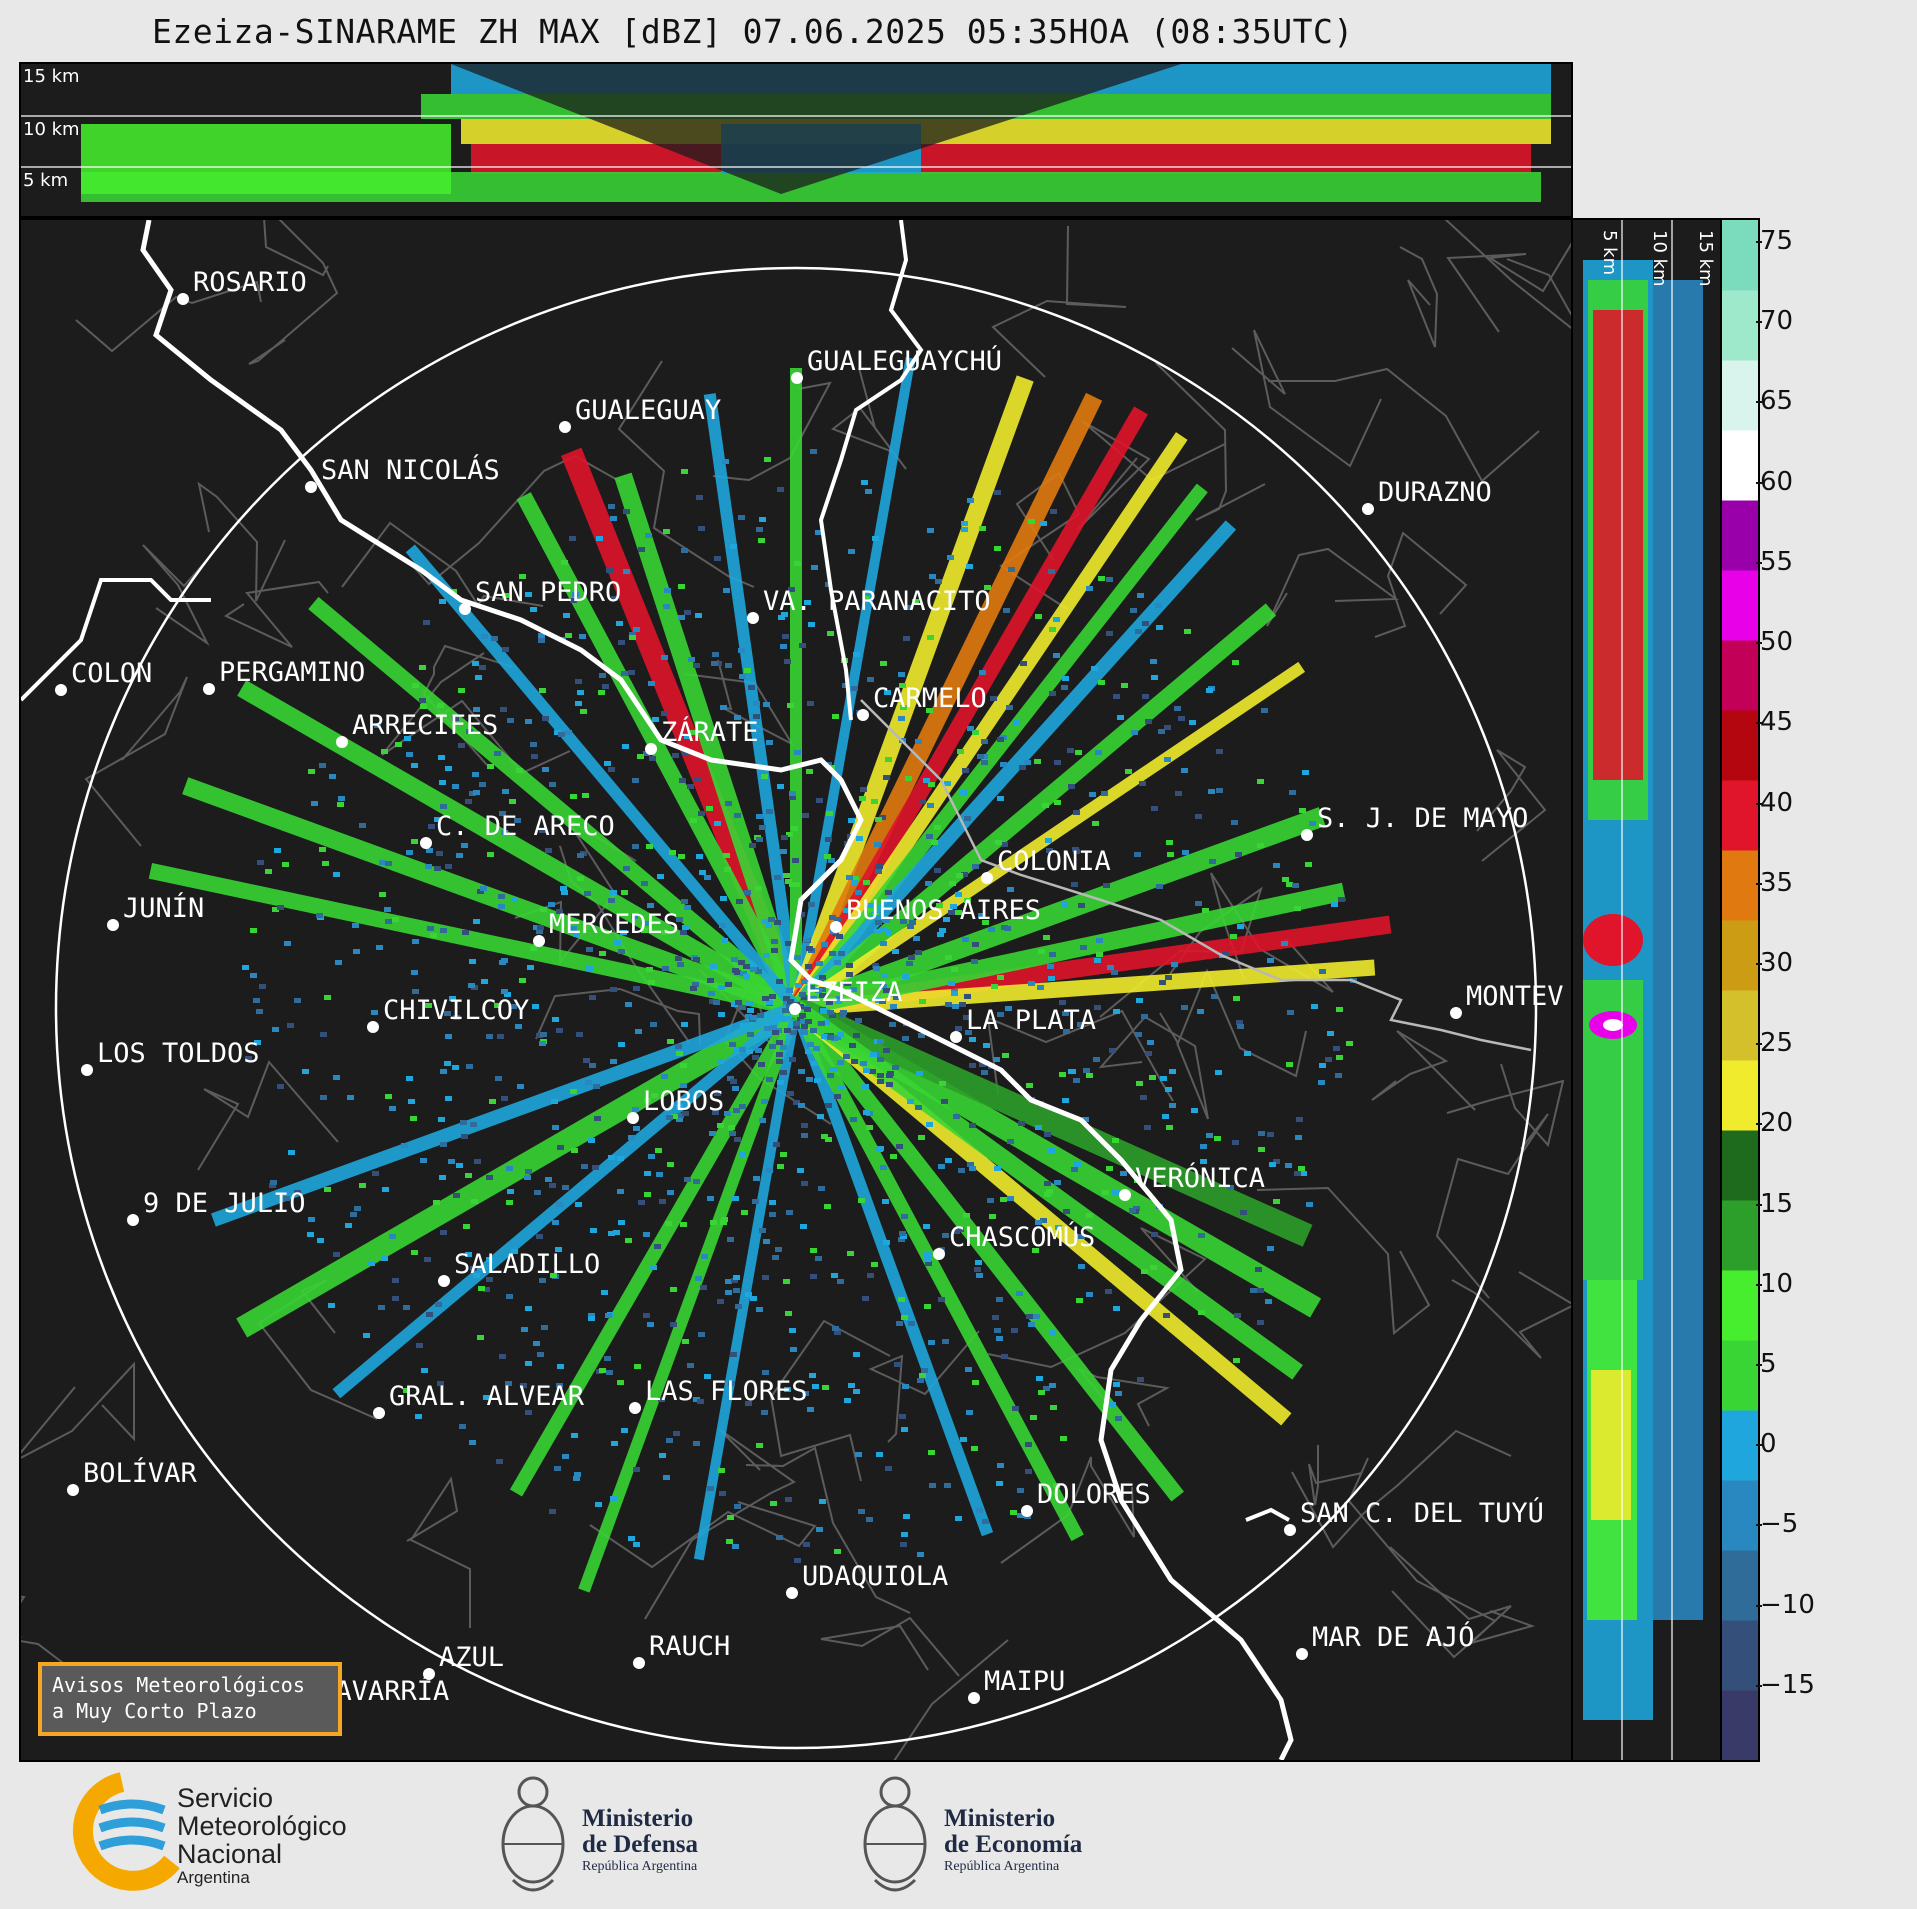 This screenshot has width=1917, height=1909. I want to click on side-cross-section: 5 km 10 km 15 km, so click(1647, 990).